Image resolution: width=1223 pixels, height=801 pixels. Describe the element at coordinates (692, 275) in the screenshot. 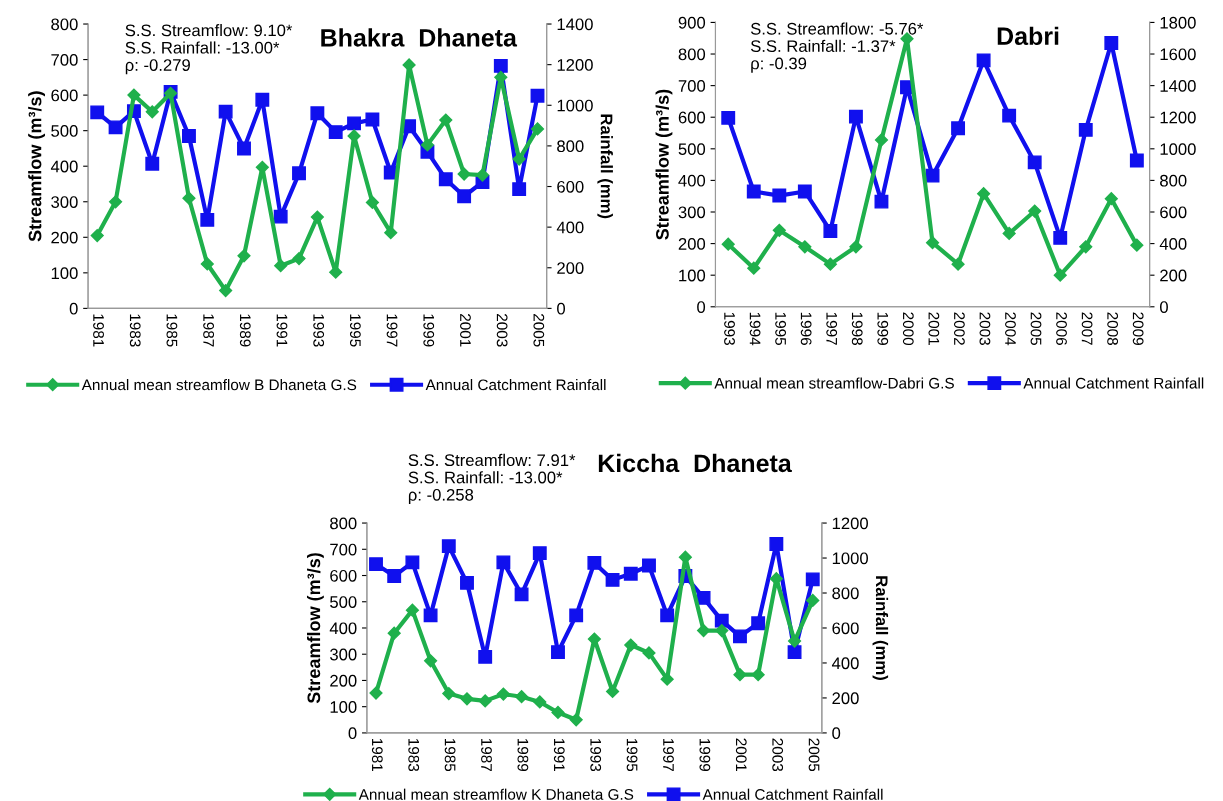

I see `y-tick-label: 100` at that location.